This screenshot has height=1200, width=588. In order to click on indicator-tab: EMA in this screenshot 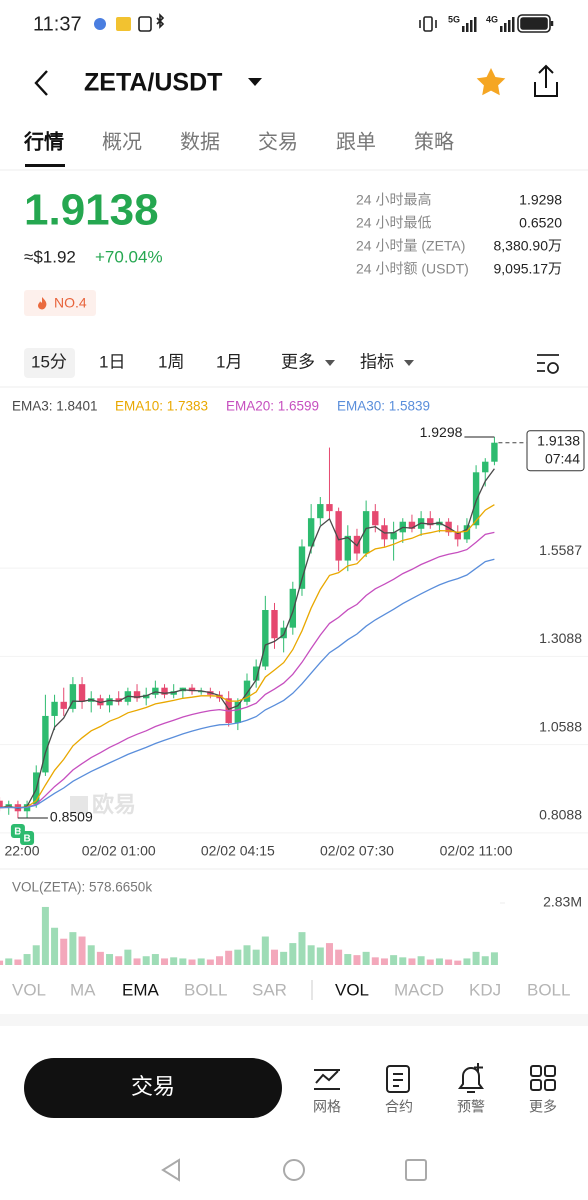, I will do `click(141, 989)`.